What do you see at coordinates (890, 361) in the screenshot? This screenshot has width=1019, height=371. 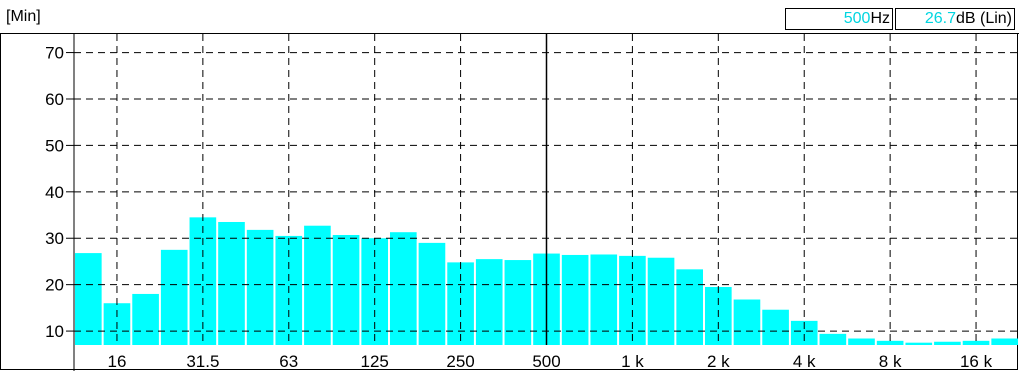 I see `x-tick-label-8 k: 8 k` at bounding box center [890, 361].